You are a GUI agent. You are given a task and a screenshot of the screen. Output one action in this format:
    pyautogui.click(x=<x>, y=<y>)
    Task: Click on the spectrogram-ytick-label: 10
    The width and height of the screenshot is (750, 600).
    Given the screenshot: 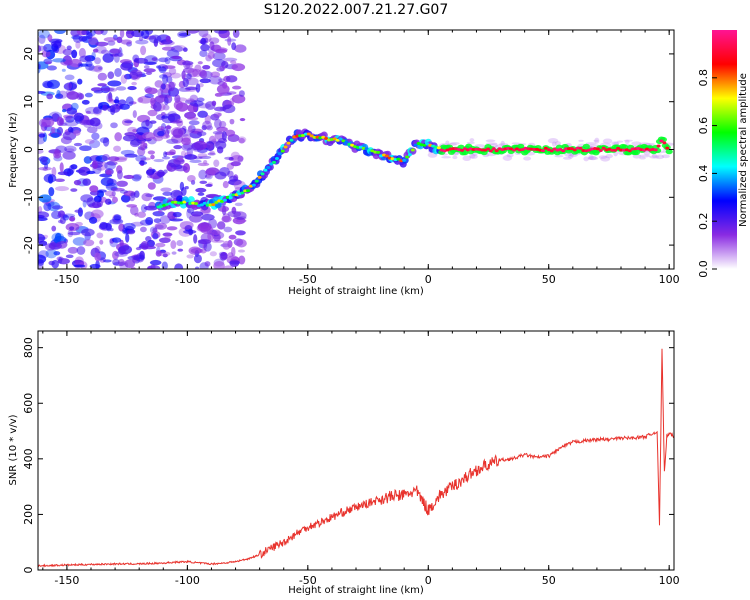 What is the action you would take?
    pyautogui.click(x=28, y=102)
    